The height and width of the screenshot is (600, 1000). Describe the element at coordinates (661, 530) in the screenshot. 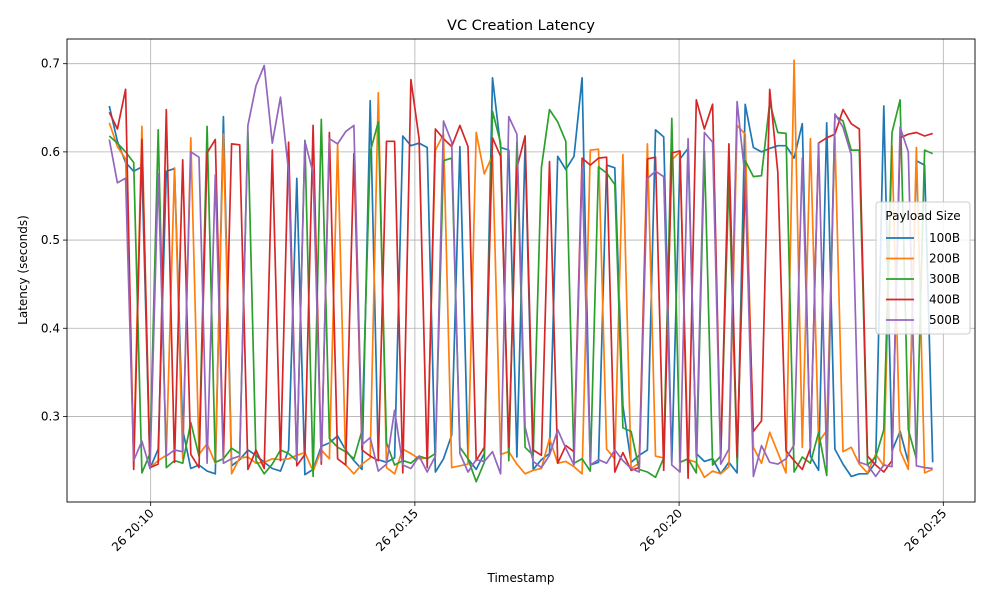

I see `x-tick-label: 26 20:20` at that location.